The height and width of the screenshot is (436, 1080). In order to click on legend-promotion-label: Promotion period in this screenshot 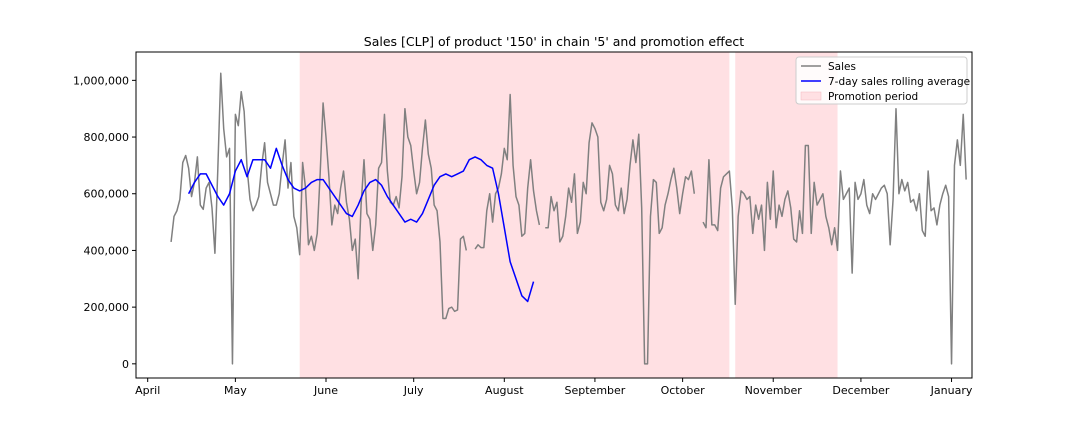, I will do `click(873, 97)`.